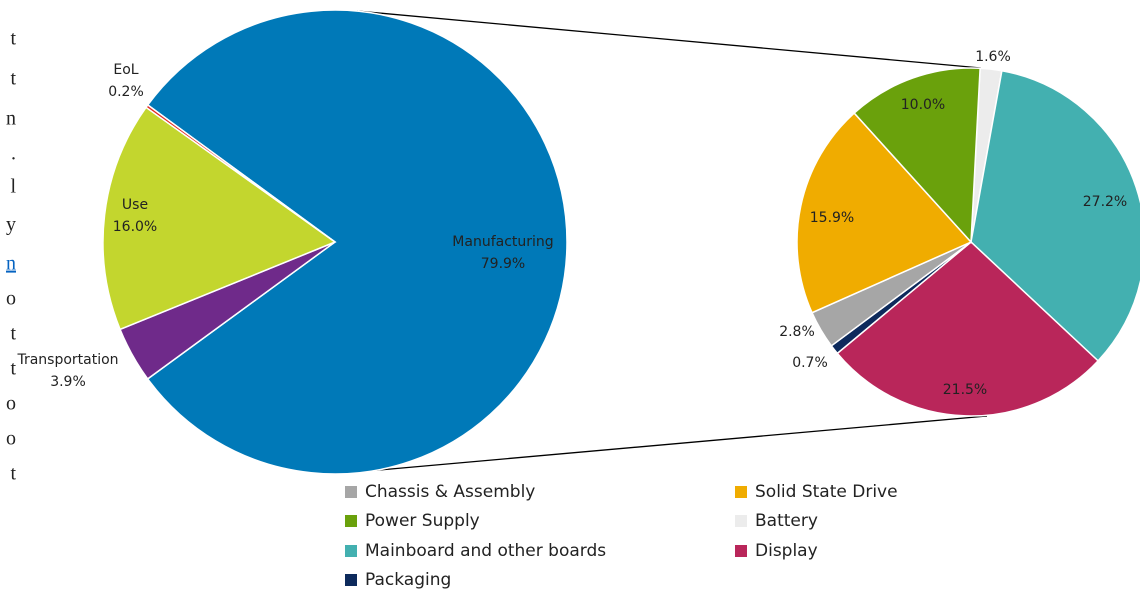 The height and width of the screenshot is (595, 1140). Describe the element at coordinates (810, 363) in the screenshot. I see `data-label: 0.7%` at that location.